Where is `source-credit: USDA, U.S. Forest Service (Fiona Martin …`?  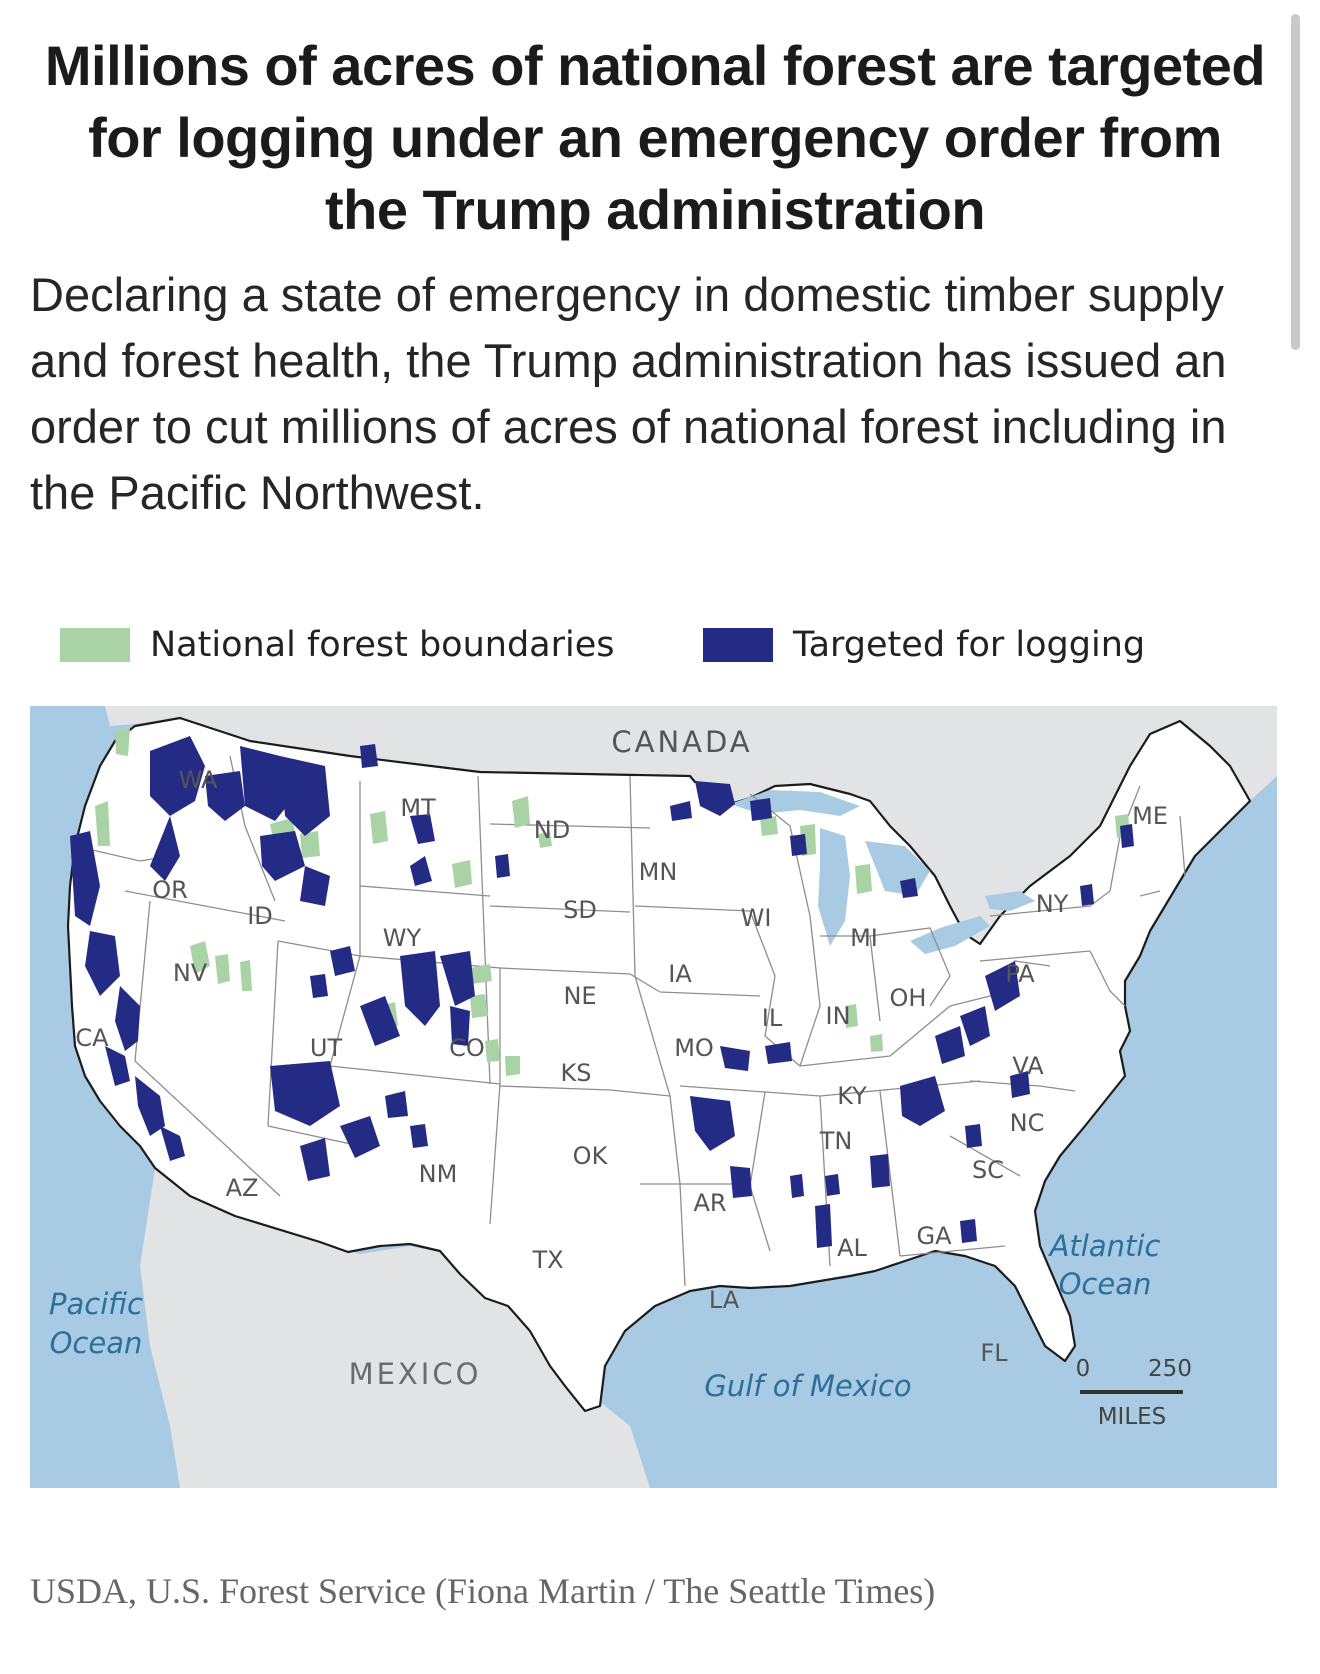
source-credit: USDA, U.S. Forest Service (Fiona Martin … is located at coordinates (483, 1591).